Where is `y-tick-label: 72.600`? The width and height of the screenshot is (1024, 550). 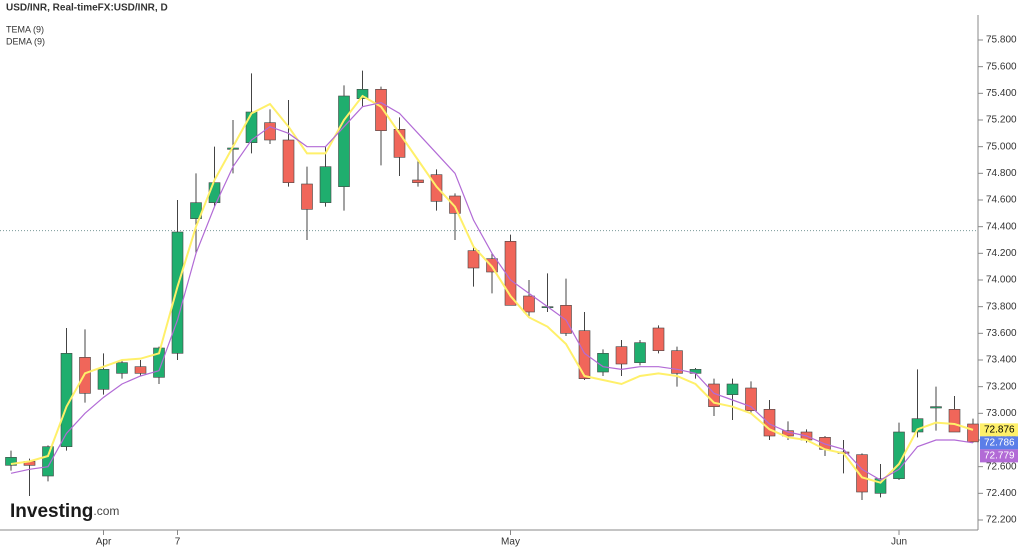
y-tick-label: 72.600 is located at coordinates (1001, 466).